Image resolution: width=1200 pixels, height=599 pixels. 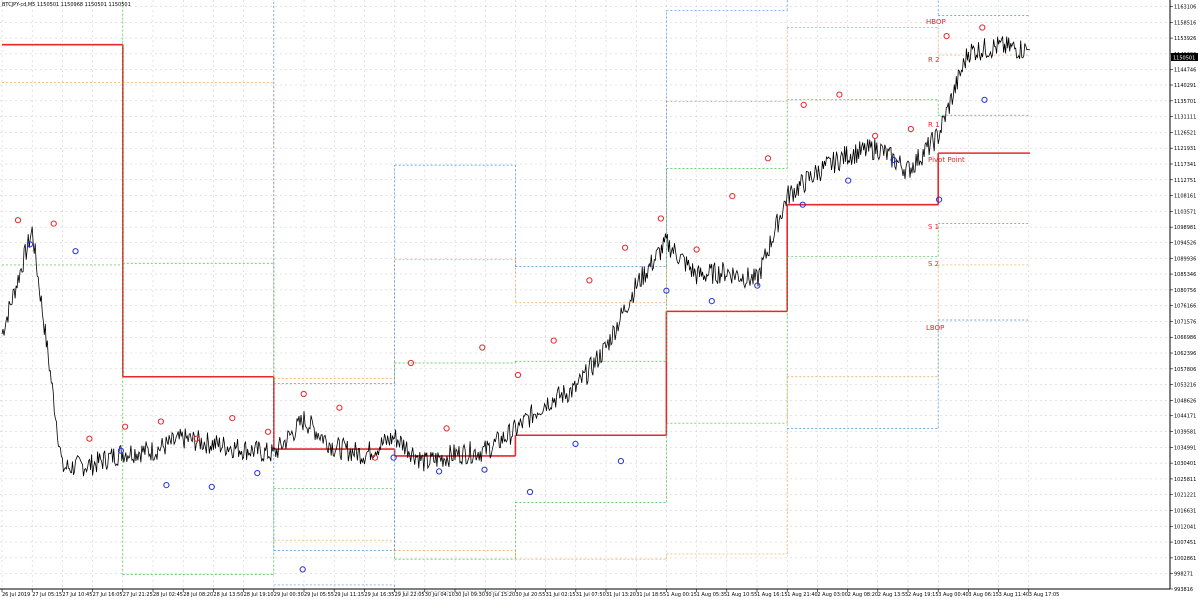 What do you see at coordinates (1185, 102) in the screenshot?
I see `price-tick-label: 1135701` at bounding box center [1185, 102].